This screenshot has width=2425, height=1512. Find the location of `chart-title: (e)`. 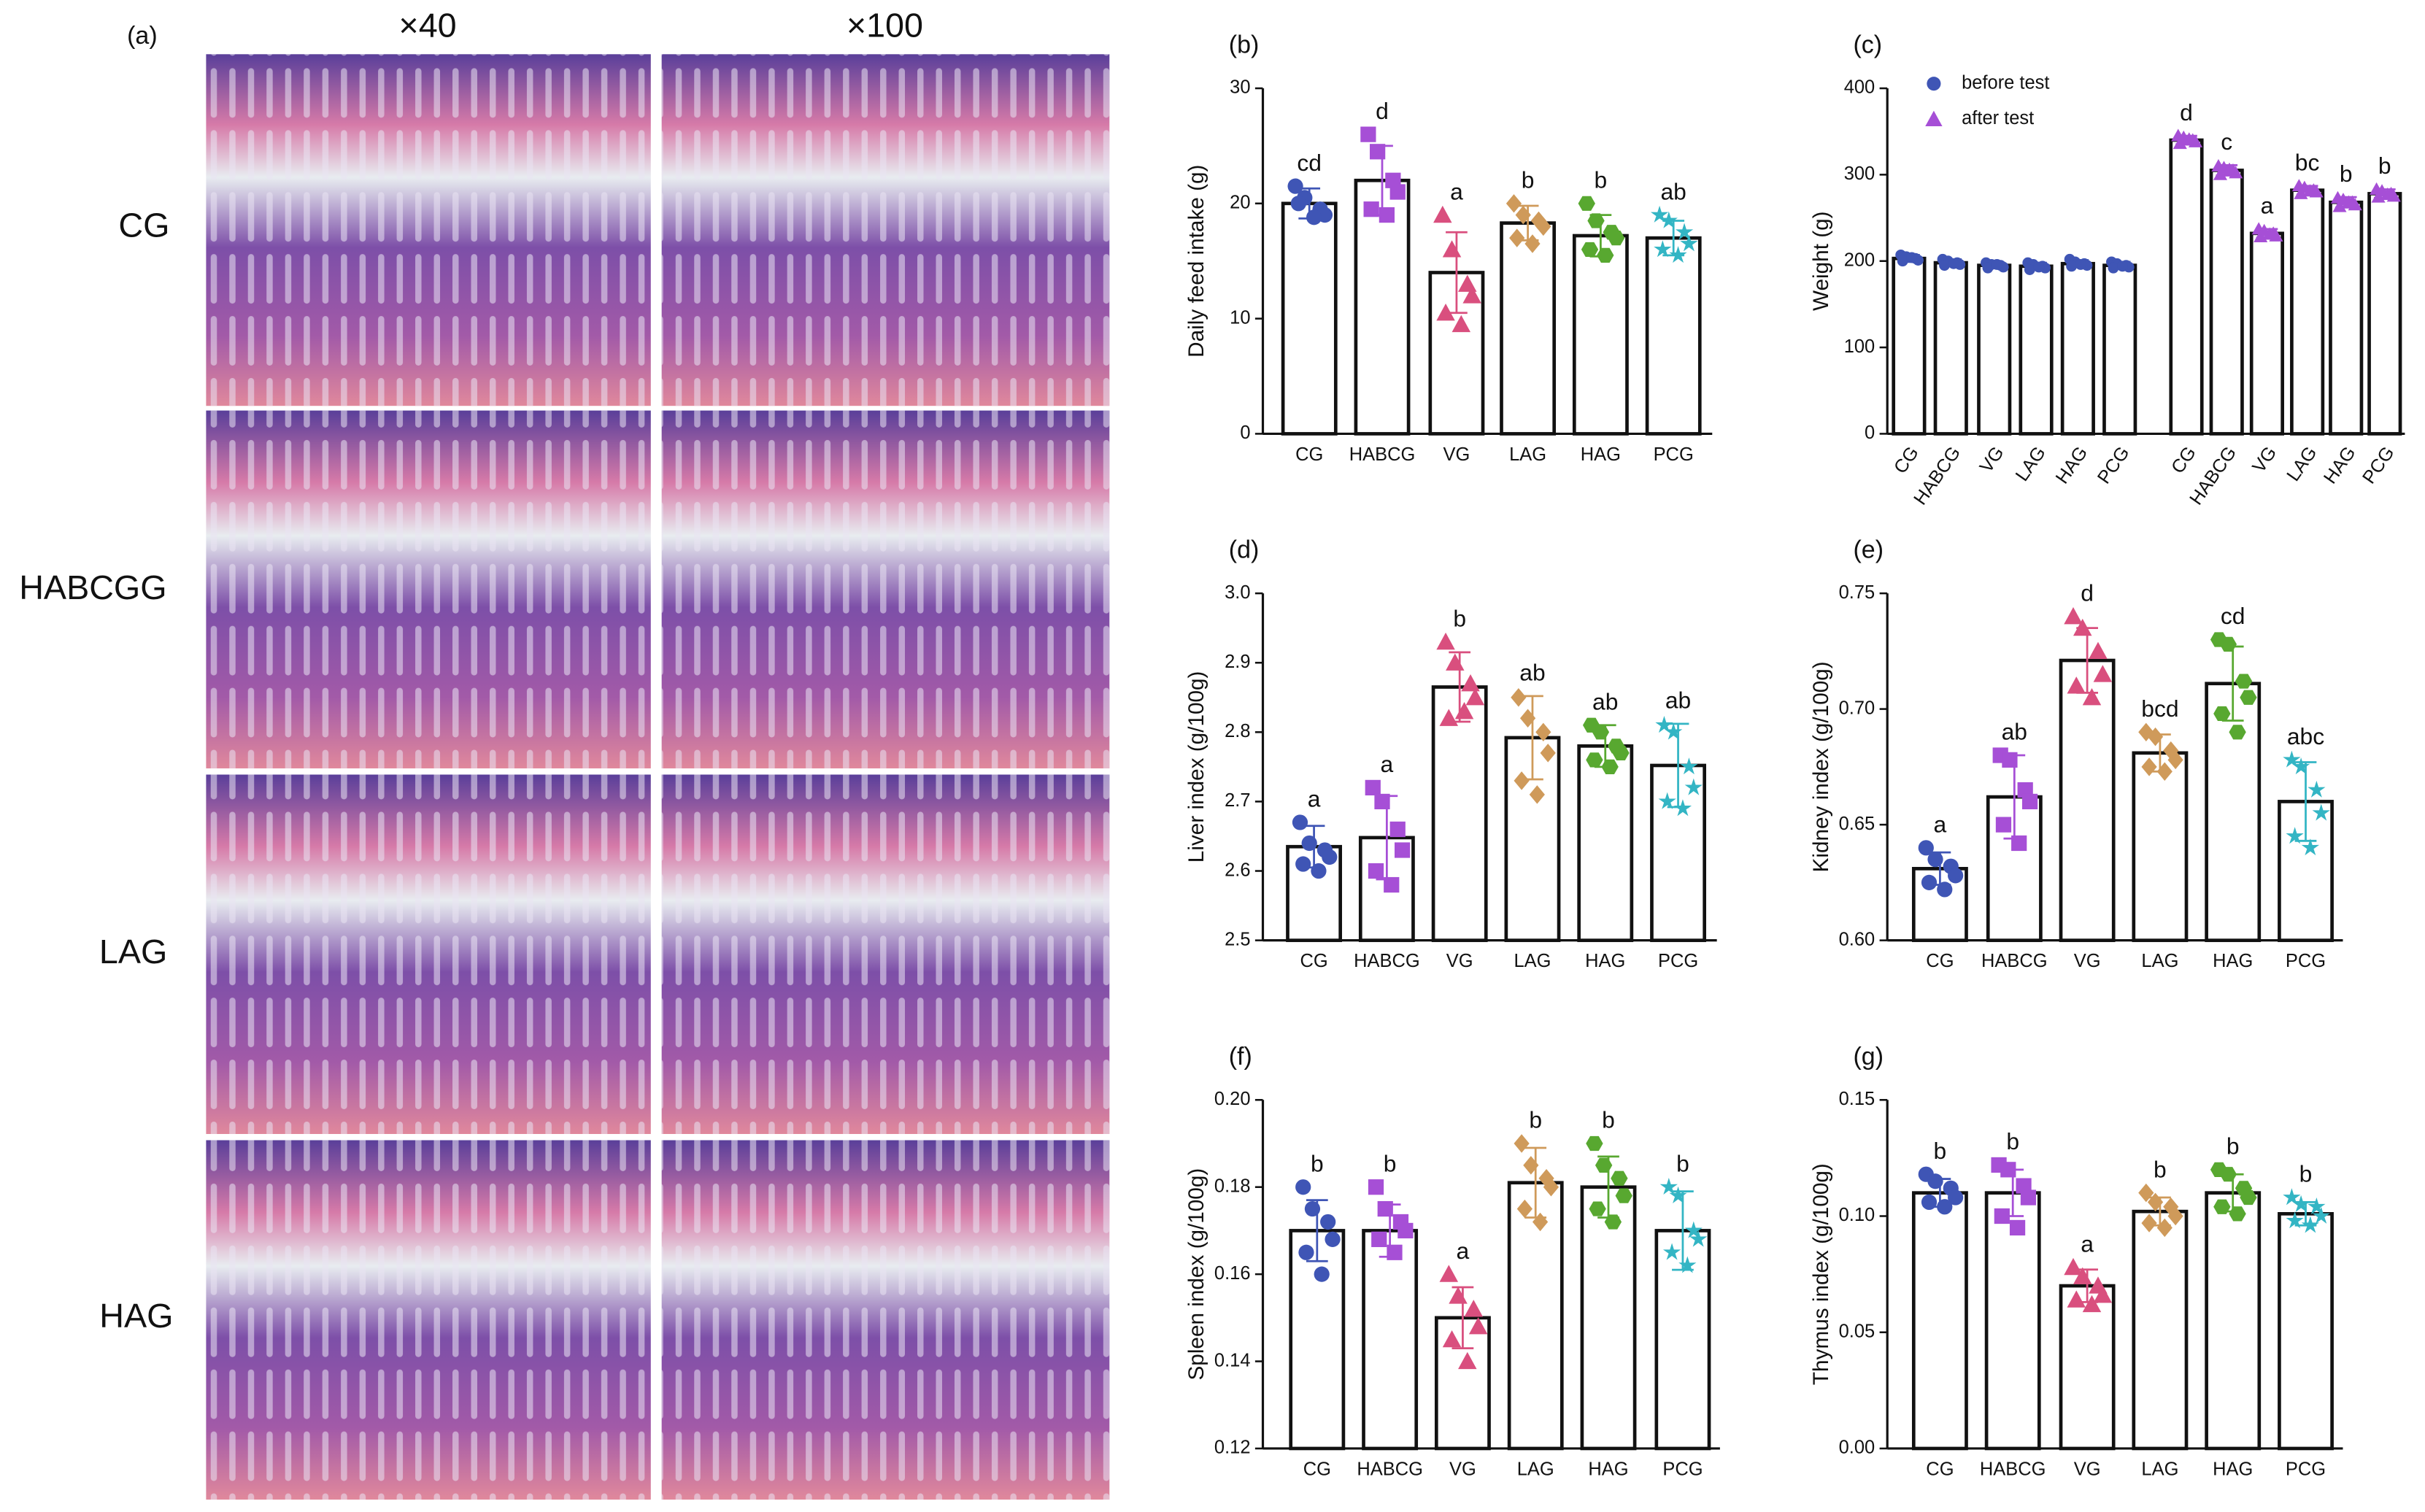

chart-title: (e) is located at coordinates (1868, 550).